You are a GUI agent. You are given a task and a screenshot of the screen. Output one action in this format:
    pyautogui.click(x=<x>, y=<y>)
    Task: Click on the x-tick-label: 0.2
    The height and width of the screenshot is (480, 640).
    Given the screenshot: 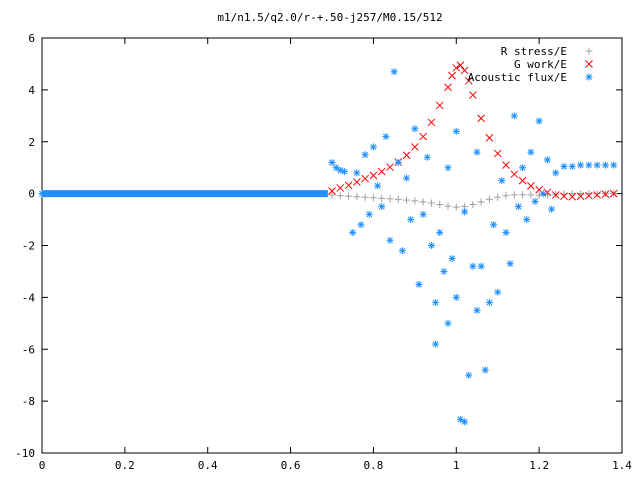 What is the action you would take?
    pyautogui.click(x=125, y=465)
    